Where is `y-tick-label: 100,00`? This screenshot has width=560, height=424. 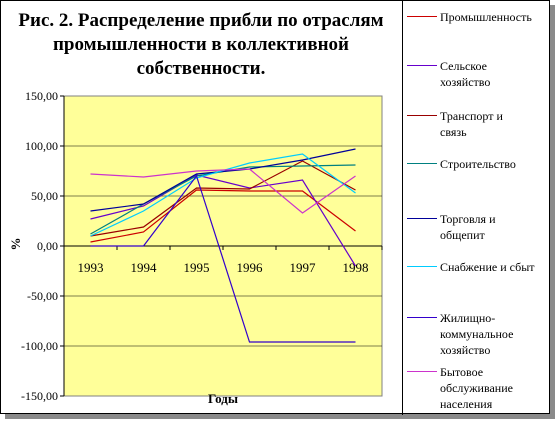
y-tick-label: 100,00 is located at coordinates (41, 146).